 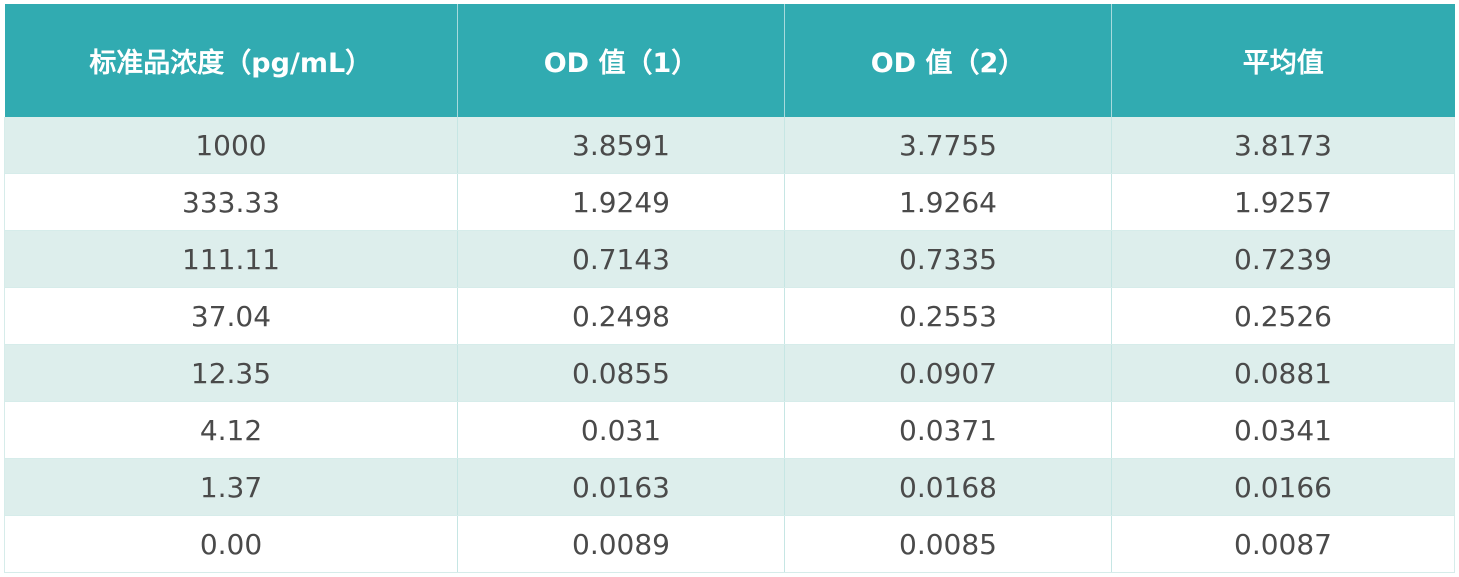 What do you see at coordinates (948, 544) in the screenshot?
I see `cell-od-2: 0.0085` at bounding box center [948, 544].